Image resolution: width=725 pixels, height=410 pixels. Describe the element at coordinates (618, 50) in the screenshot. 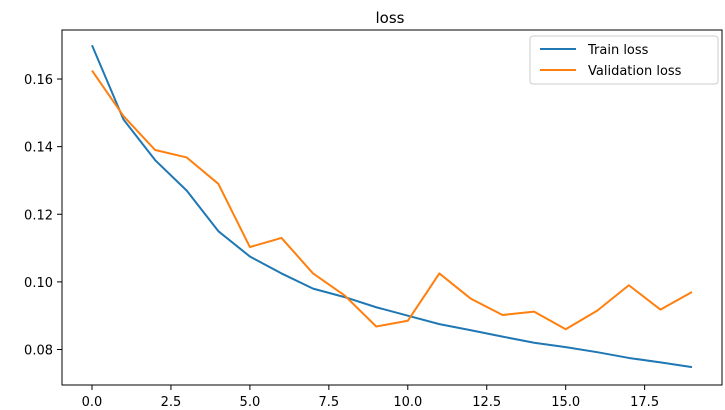

I see `legend-label-train-loss: Train loss` at that location.